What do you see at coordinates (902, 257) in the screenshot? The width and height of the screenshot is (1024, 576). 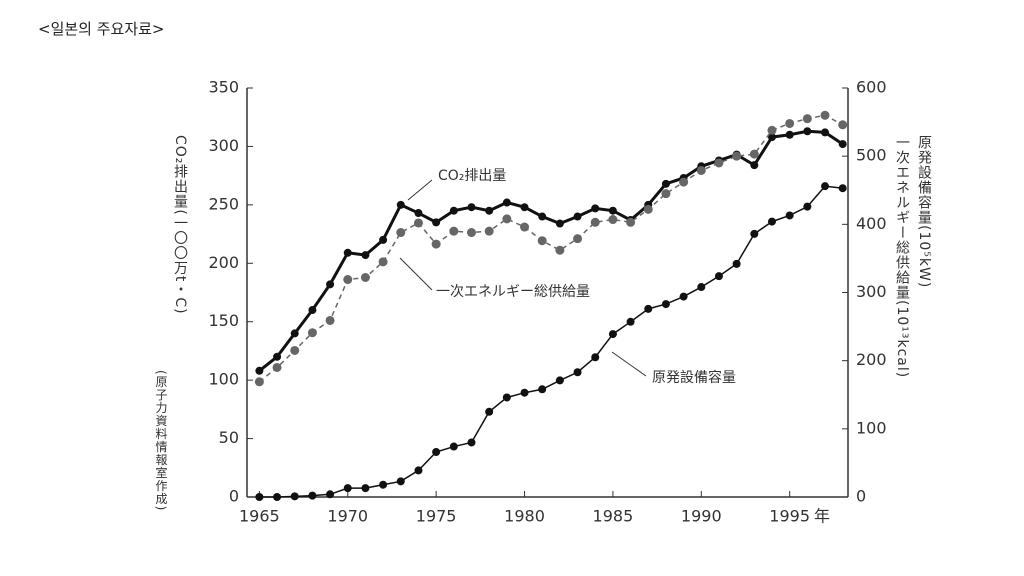 I see `y2-axis-label: 一次エネルギー総供給量(10¹³kcal)` at bounding box center [902, 257].